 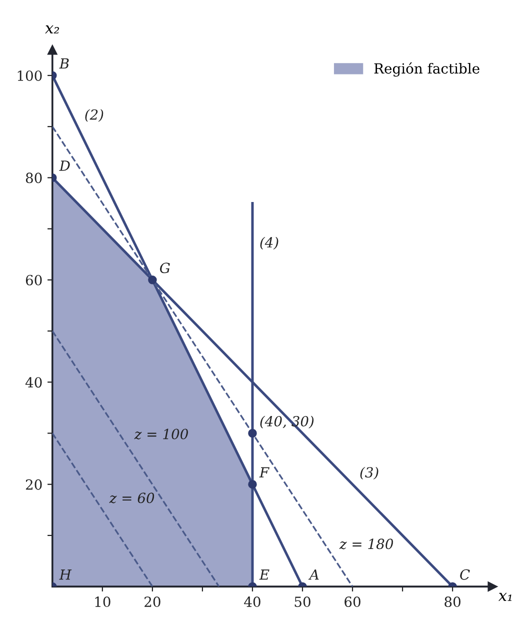 I want to click on annotation: D, so click(x=64, y=165).